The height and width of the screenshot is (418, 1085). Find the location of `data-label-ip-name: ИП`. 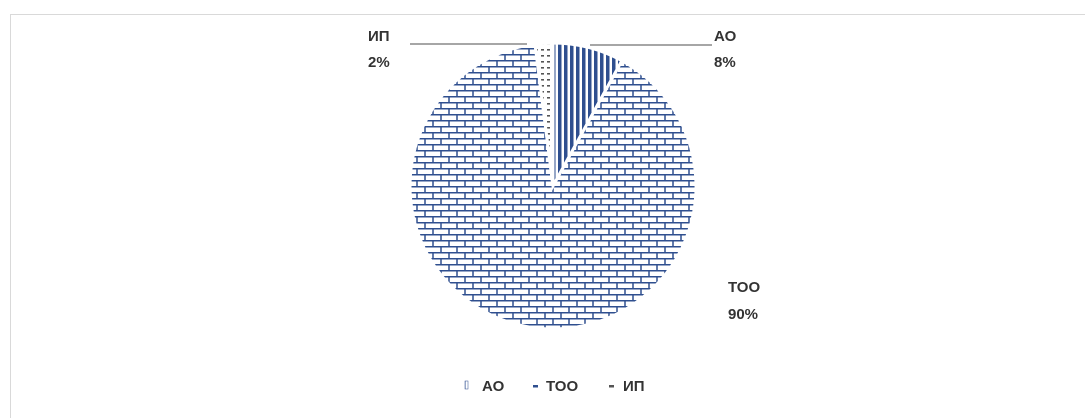

data-label-ip-name: ИП is located at coordinates (379, 36).